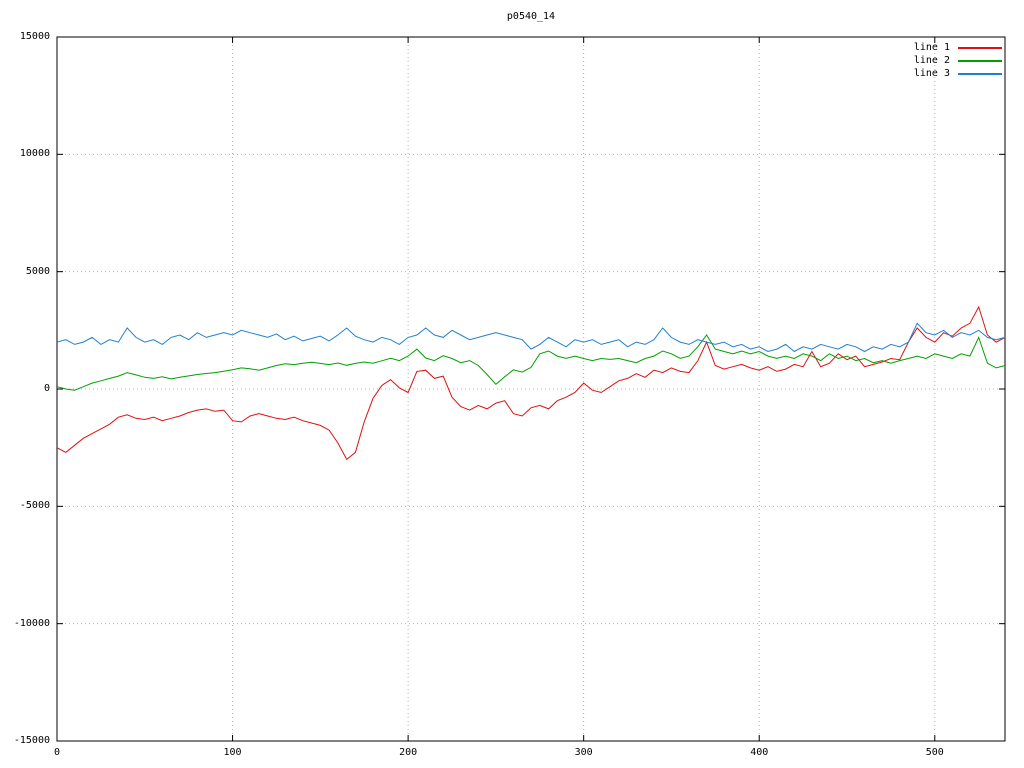 The width and height of the screenshot is (1024, 768). What do you see at coordinates (232, 752) in the screenshot?
I see `x-tick-label: 100` at bounding box center [232, 752].